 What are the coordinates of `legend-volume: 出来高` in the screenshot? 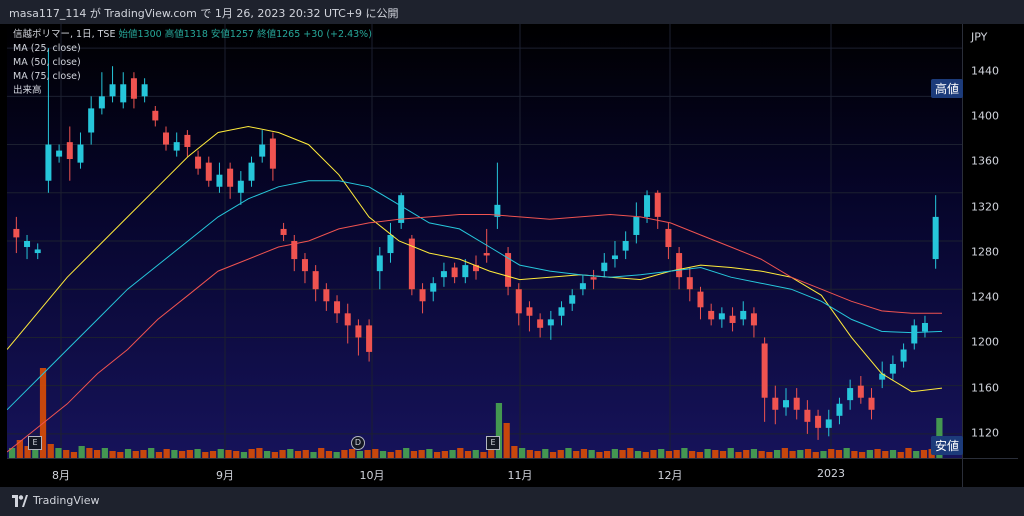 It's located at (27, 90).